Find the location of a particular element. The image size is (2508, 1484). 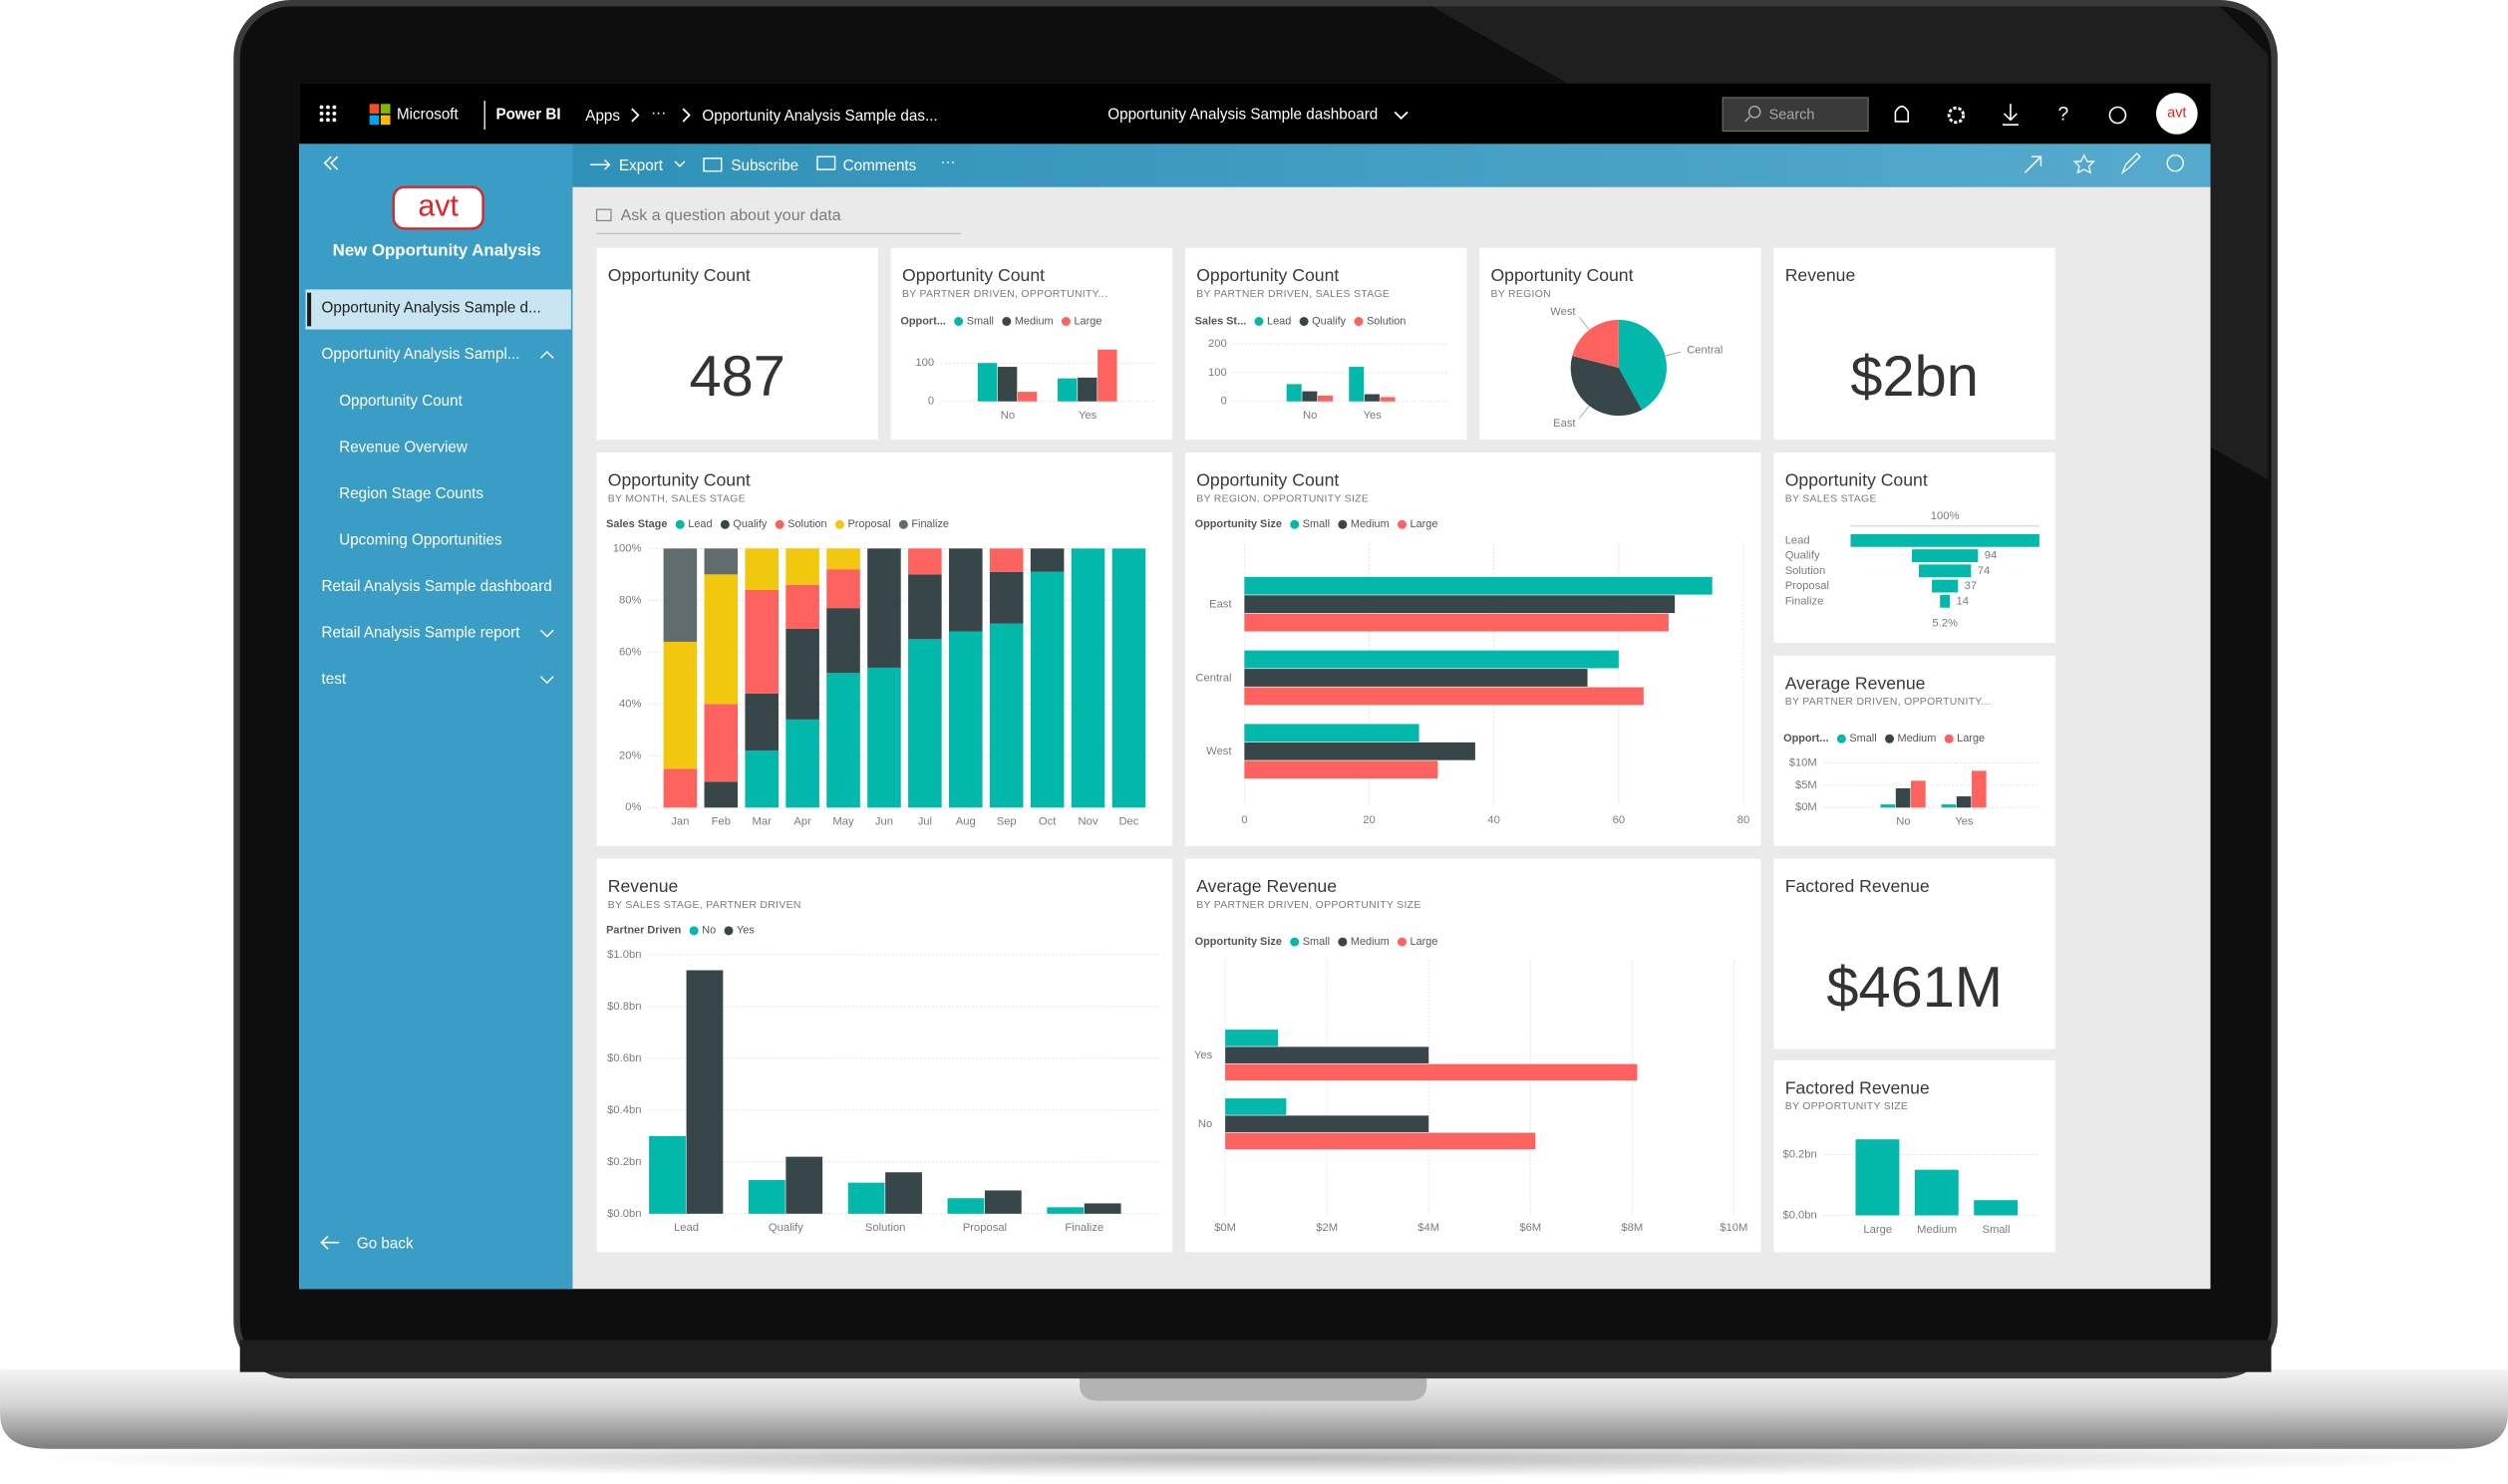

top-bar is located at coordinates (1255, 114).